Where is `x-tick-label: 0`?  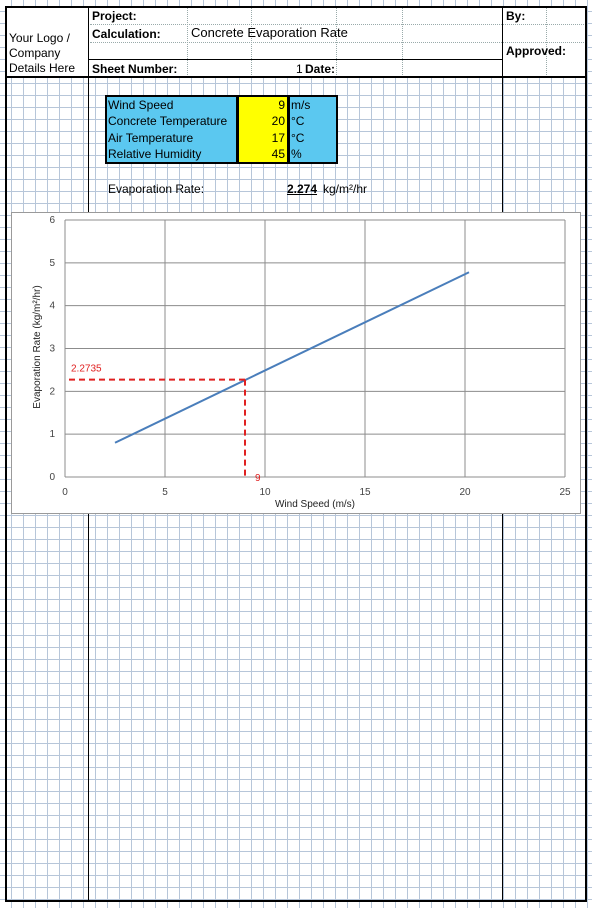
x-tick-label: 0 is located at coordinates (65, 492).